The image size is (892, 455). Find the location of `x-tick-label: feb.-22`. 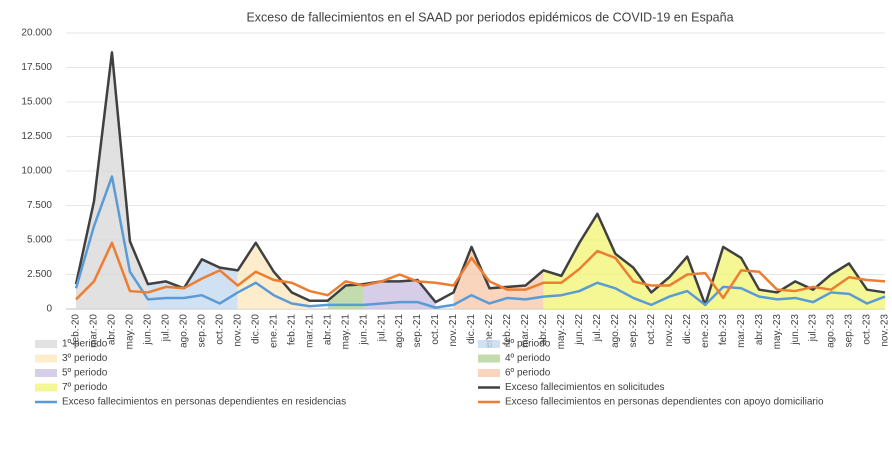

x-tick-label: feb.-22 is located at coordinates (507, 330).